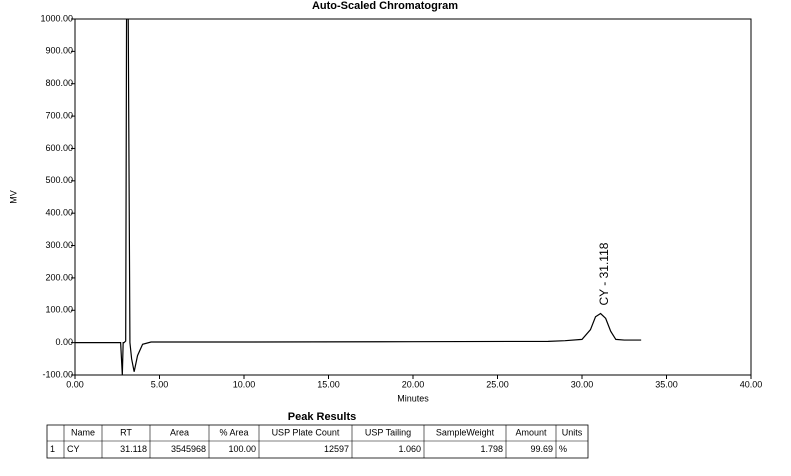 This screenshot has height=476, width=791. What do you see at coordinates (75, 384) in the screenshot?
I see `x-tick-label: 0.00` at bounding box center [75, 384].